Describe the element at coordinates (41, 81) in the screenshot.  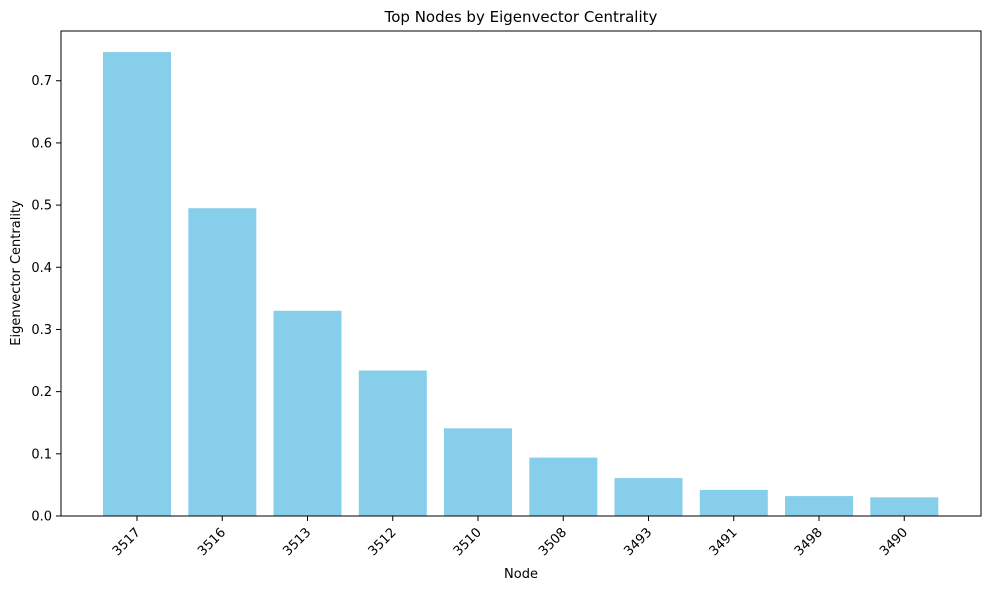
I see `y-tick-label: 0.7` at that location.